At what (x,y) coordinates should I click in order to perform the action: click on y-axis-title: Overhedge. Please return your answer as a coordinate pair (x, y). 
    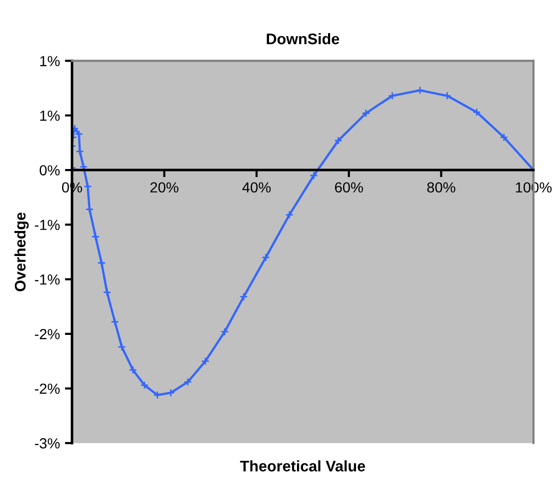
    Looking at the image, I should click on (21, 252).